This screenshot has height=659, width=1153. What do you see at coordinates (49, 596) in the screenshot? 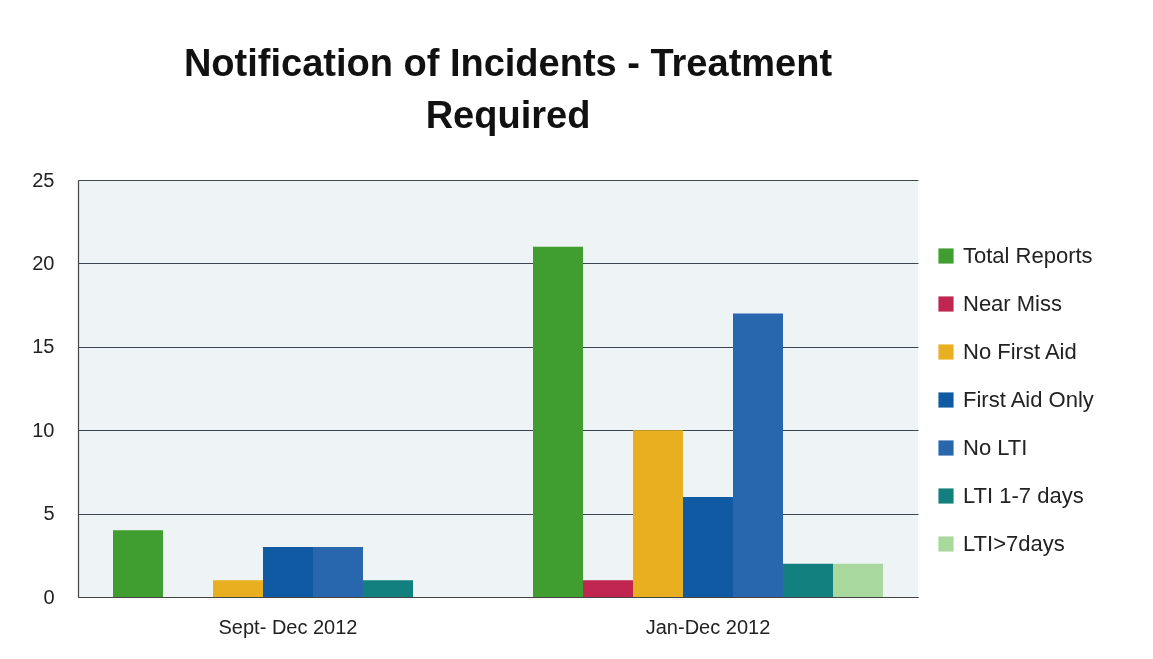
I see `y-tick-label: 0` at bounding box center [49, 596].